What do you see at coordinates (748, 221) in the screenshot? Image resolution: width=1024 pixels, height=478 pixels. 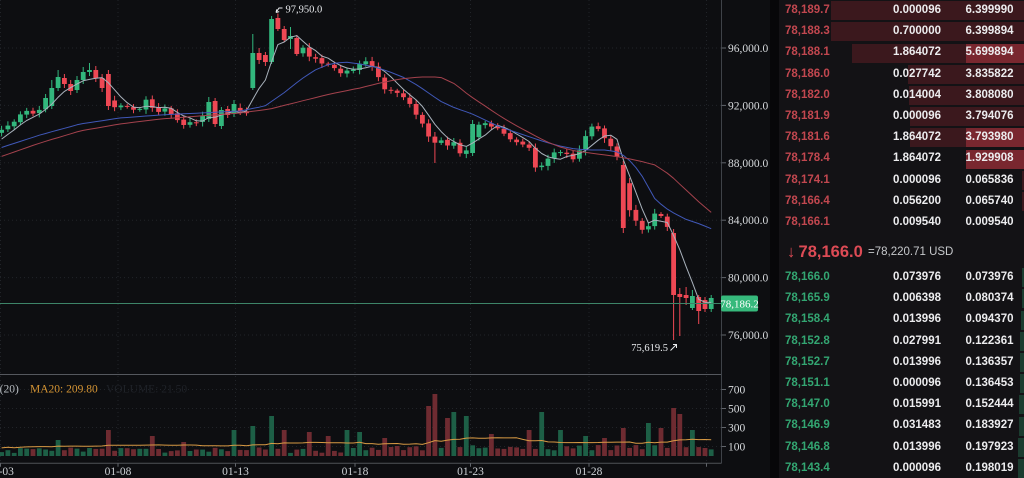 I see `svg-text: 84,000.0` at bounding box center [748, 221].